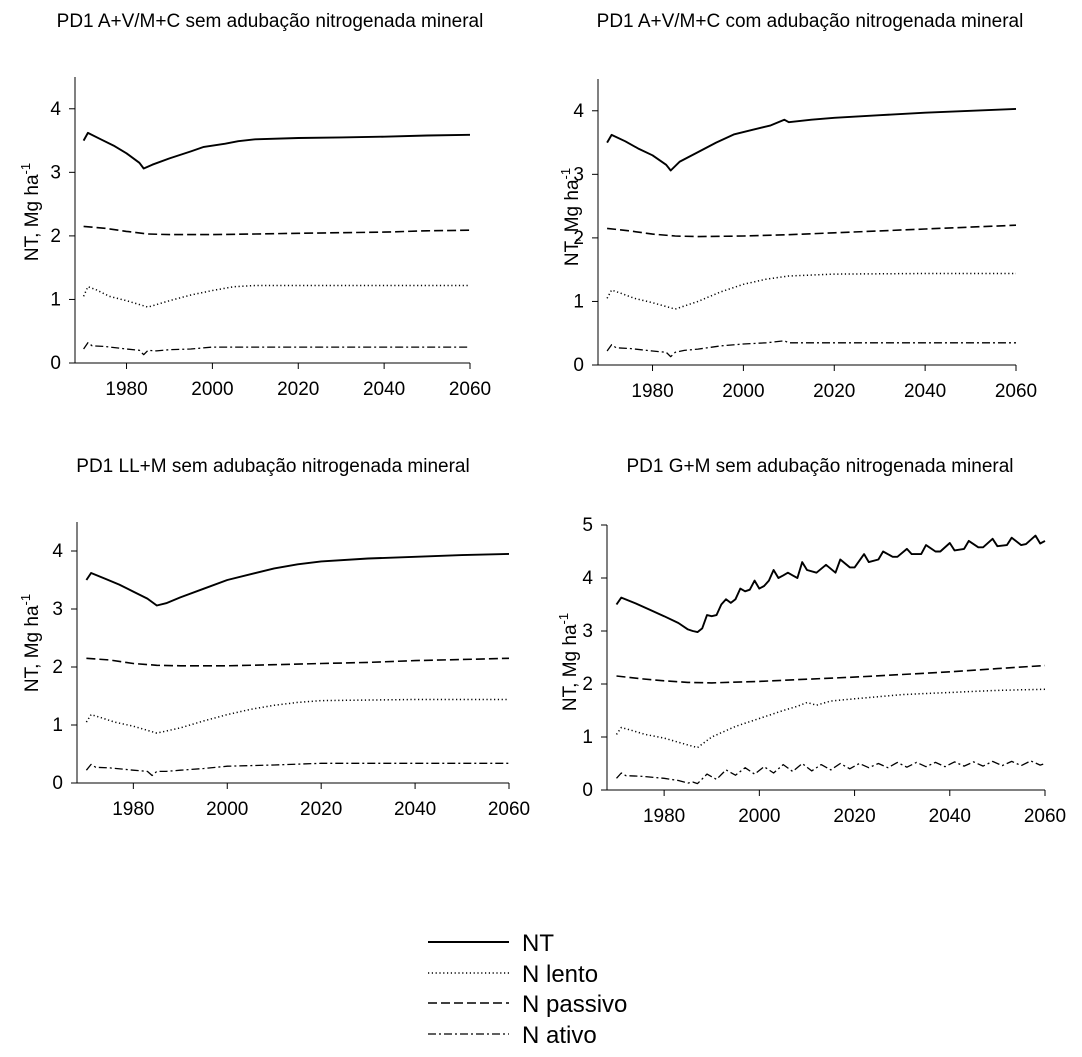 This screenshot has height=1057, width=1082. Describe the element at coordinates (270, 238) in the screenshot. I see `panel-1-plot: 0 1 2 3 4 1980 2000 2020 2040 2060` at that location.